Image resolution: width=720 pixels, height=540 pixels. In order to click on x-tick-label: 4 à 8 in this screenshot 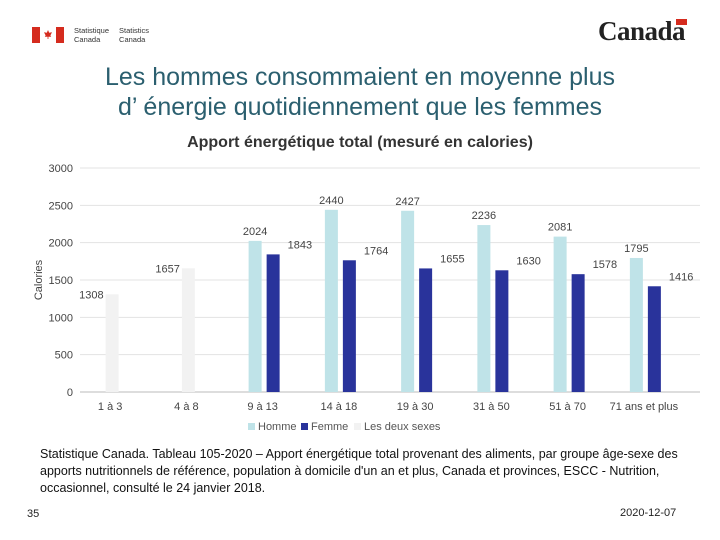, I will do `click(186, 407)`.